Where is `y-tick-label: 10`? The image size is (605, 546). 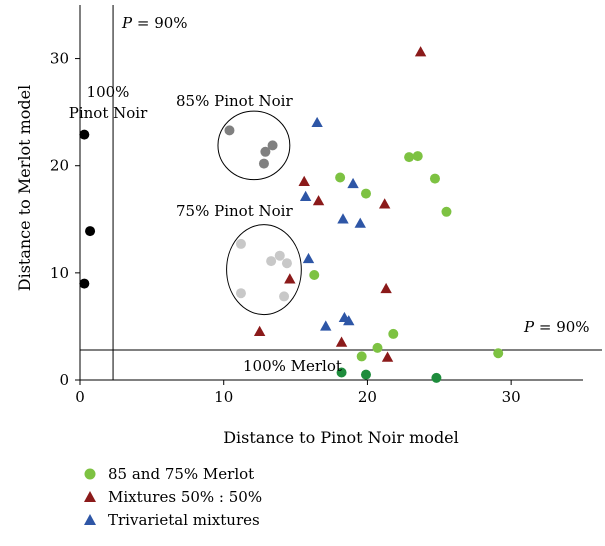
y-tick-label: 10 is located at coordinates (59, 273).